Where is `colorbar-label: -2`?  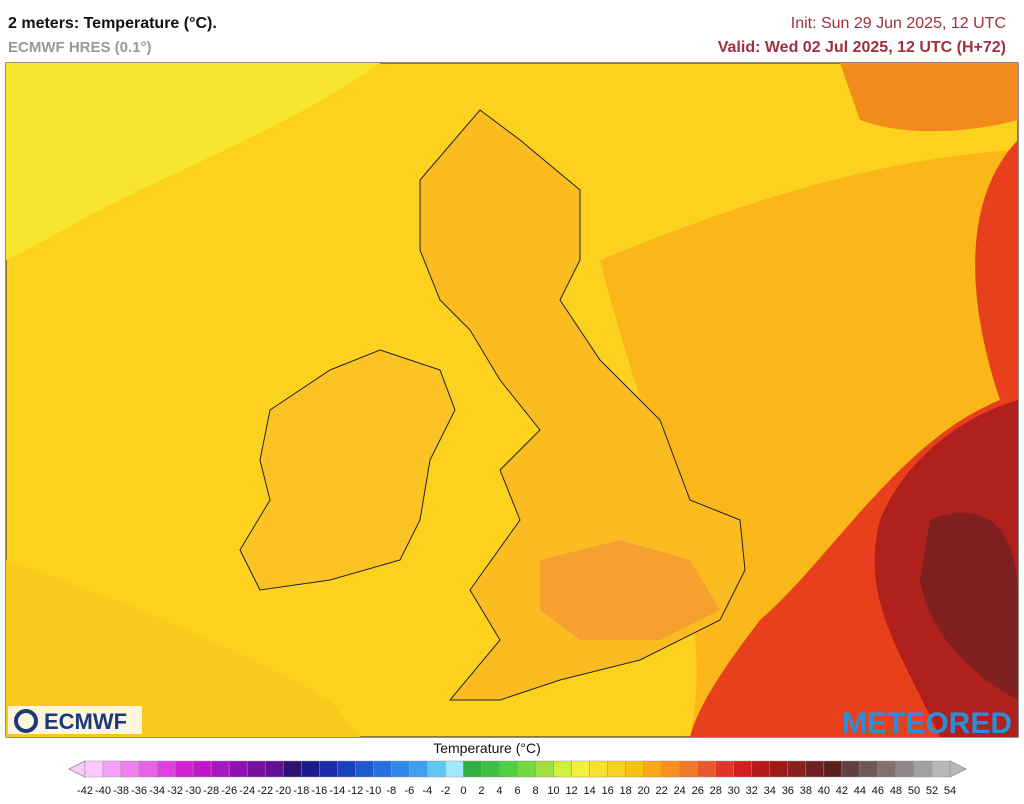
colorbar-label: -2 is located at coordinates (446, 791).